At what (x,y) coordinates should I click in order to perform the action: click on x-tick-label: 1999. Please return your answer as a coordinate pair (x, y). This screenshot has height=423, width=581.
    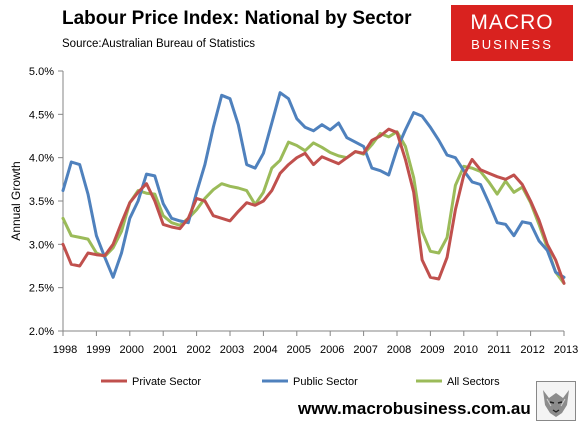
    Looking at the image, I should click on (98, 350).